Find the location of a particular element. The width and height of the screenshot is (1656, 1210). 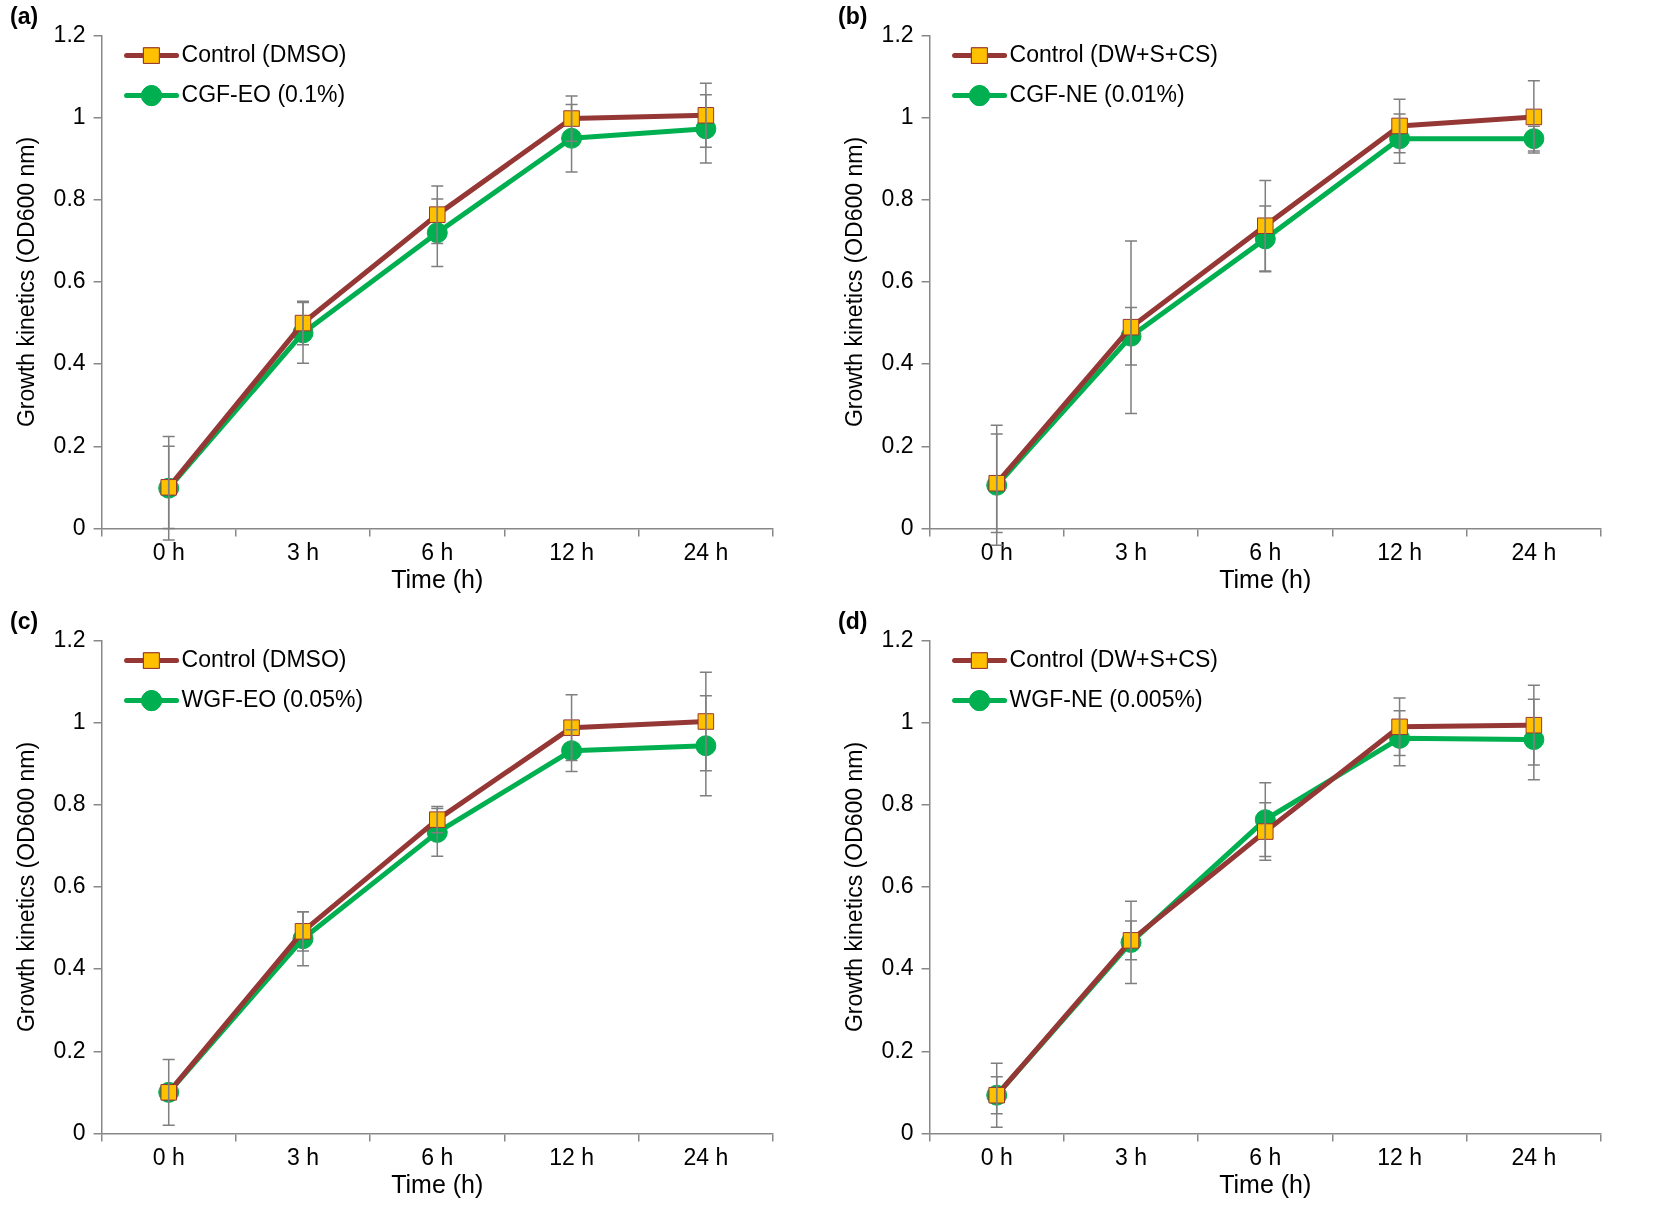

chart-title: (b) is located at coordinates (853, 16).